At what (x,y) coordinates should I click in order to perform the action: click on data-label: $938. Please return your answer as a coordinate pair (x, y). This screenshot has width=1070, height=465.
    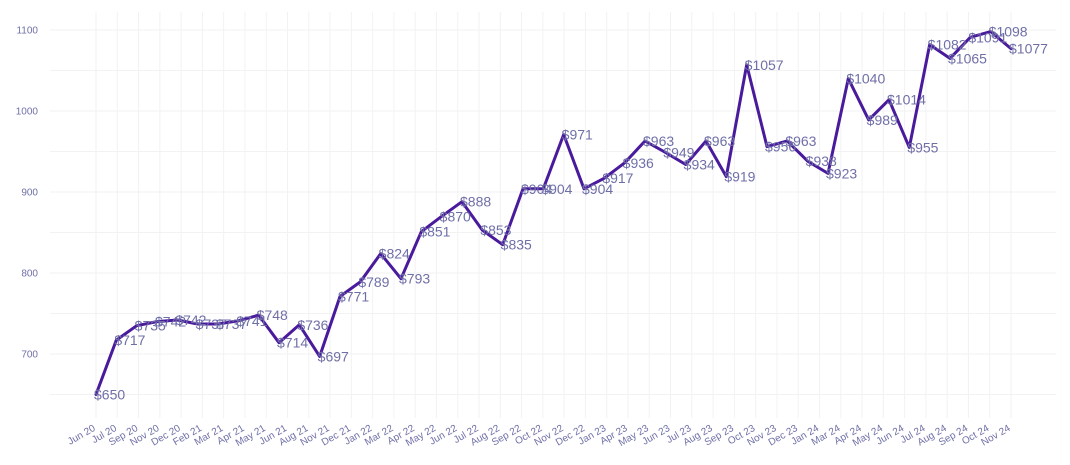
    Looking at the image, I should click on (821, 161).